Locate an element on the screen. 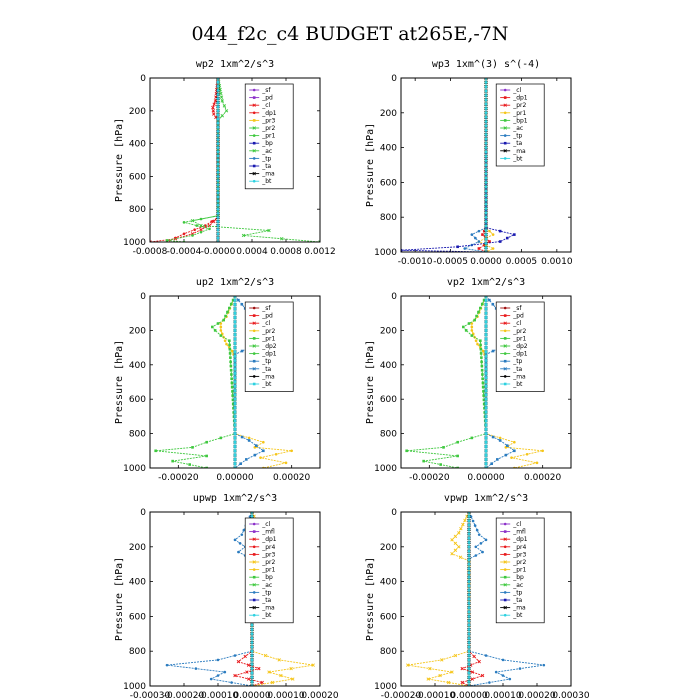 Image resolution: width=700 pixels, height=700 pixels. legend-label: _pr1 is located at coordinates (519, 113).